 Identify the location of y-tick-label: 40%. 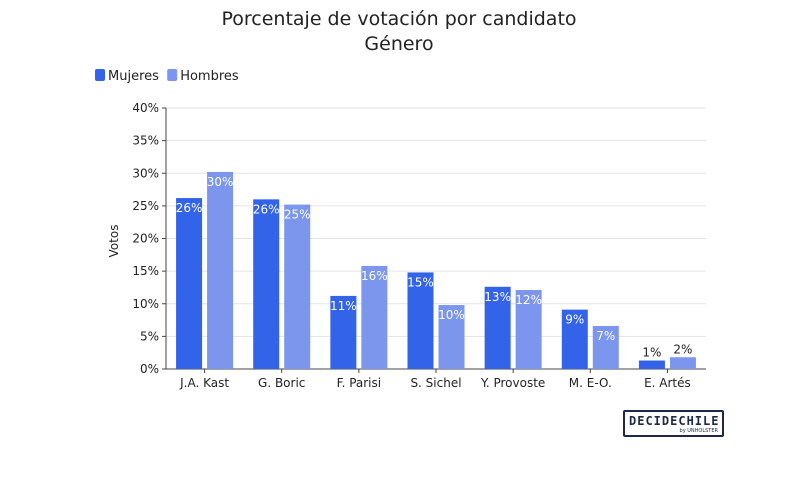
(145, 108).